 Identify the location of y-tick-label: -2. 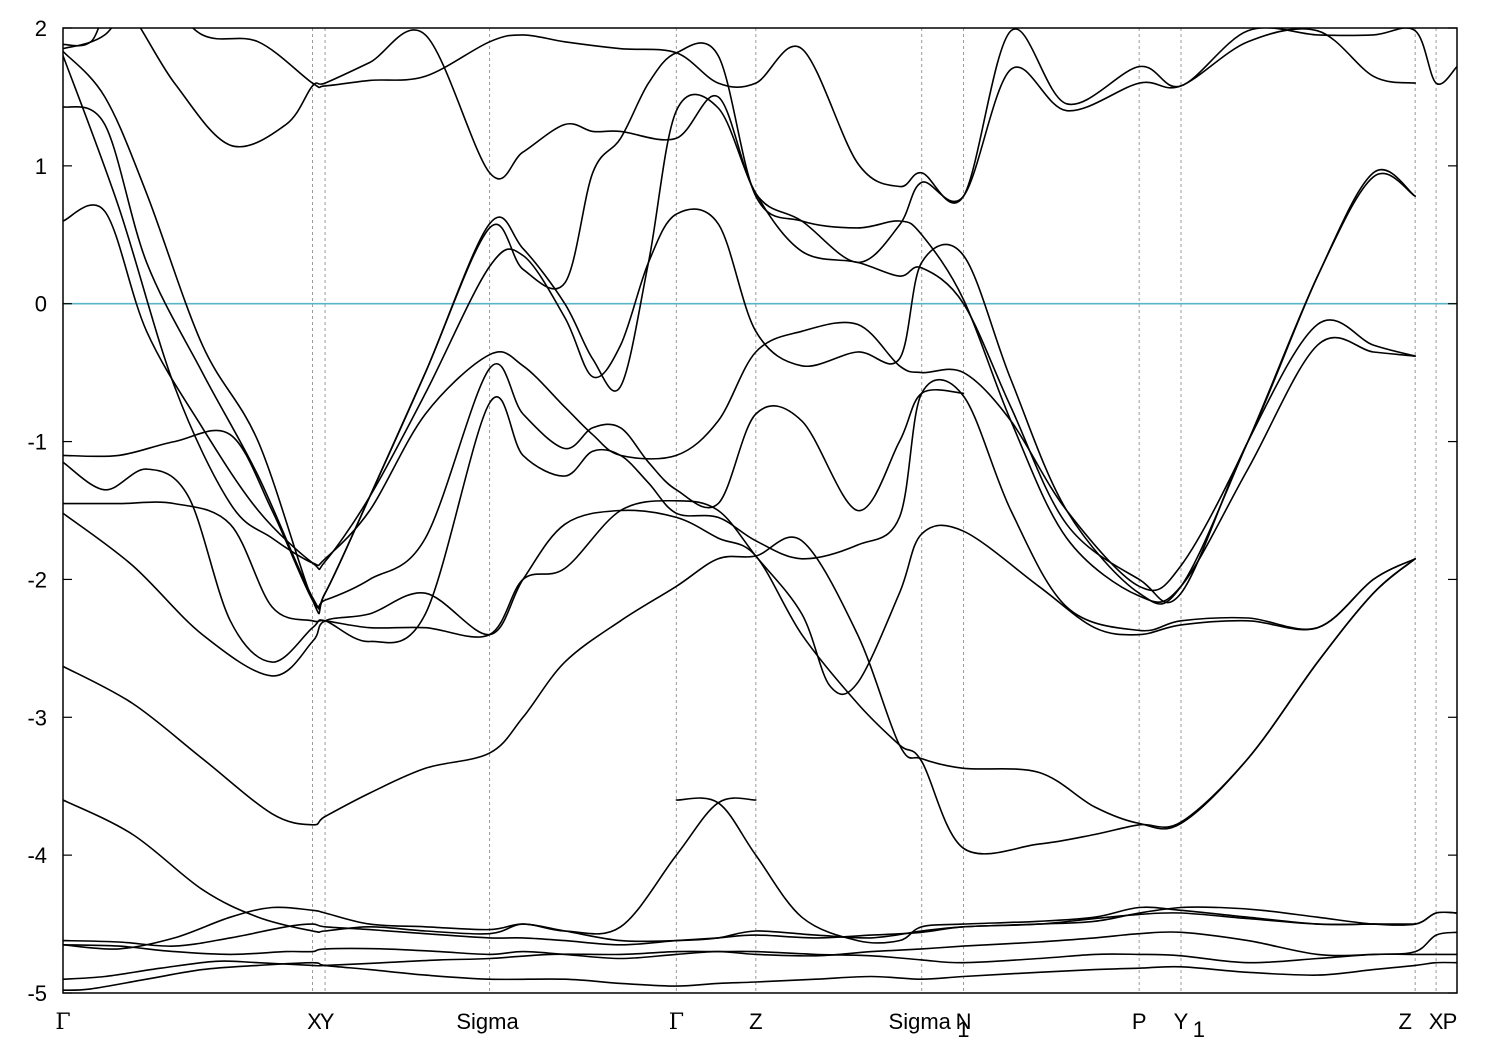
(37, 579).